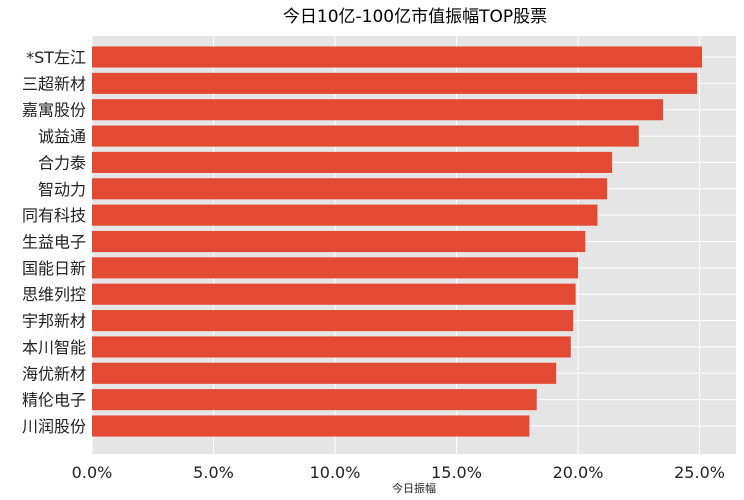 Image resolution: width=744 pixels, height=500 pixels. I want to click on y-tick-label: 智动力, so click(62, 189).